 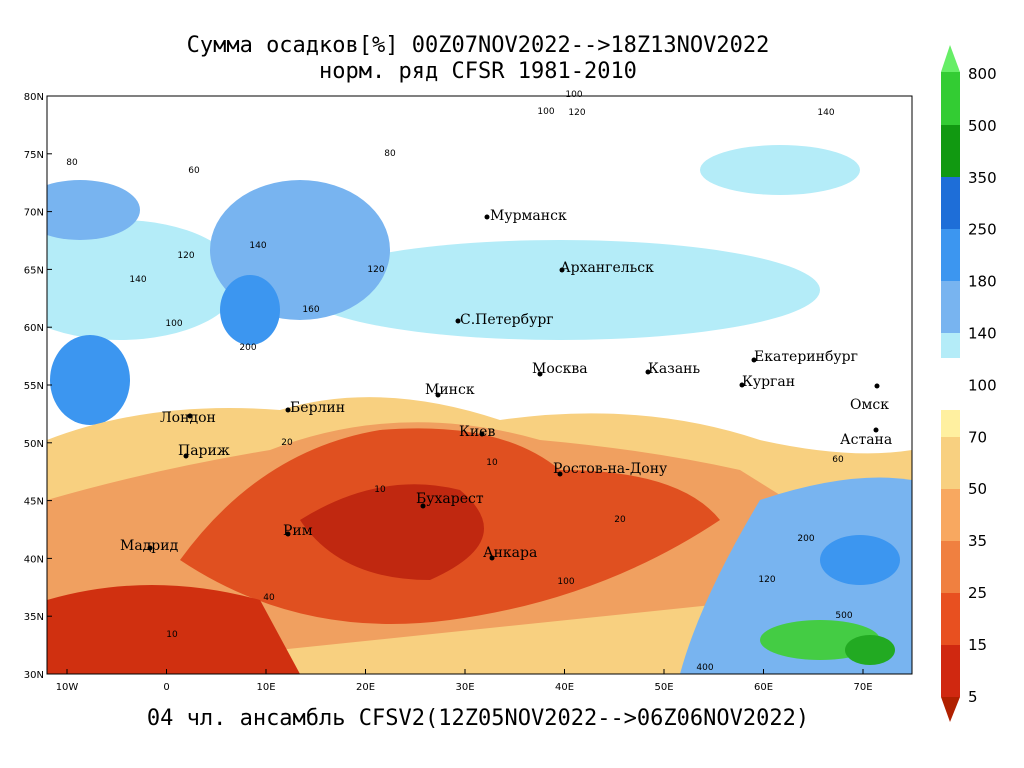 I want to click on city-label: Екатеринбург, so click(x=806, y=357).